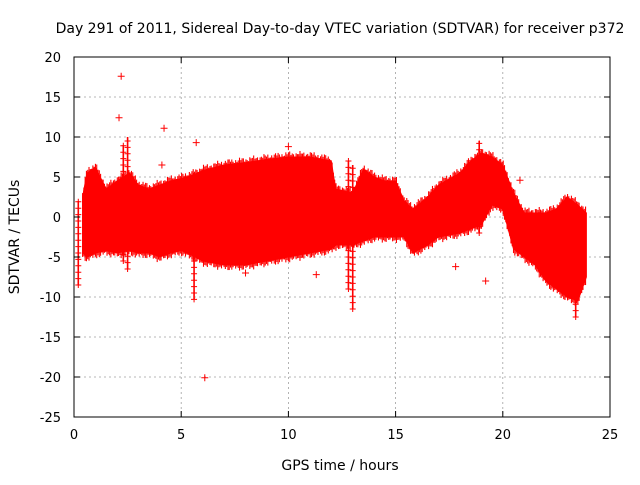  What do you see at coordinates (50, 418) in the screenshot?
I see `y-tick-label: -25` at bounding box center [50, 418].